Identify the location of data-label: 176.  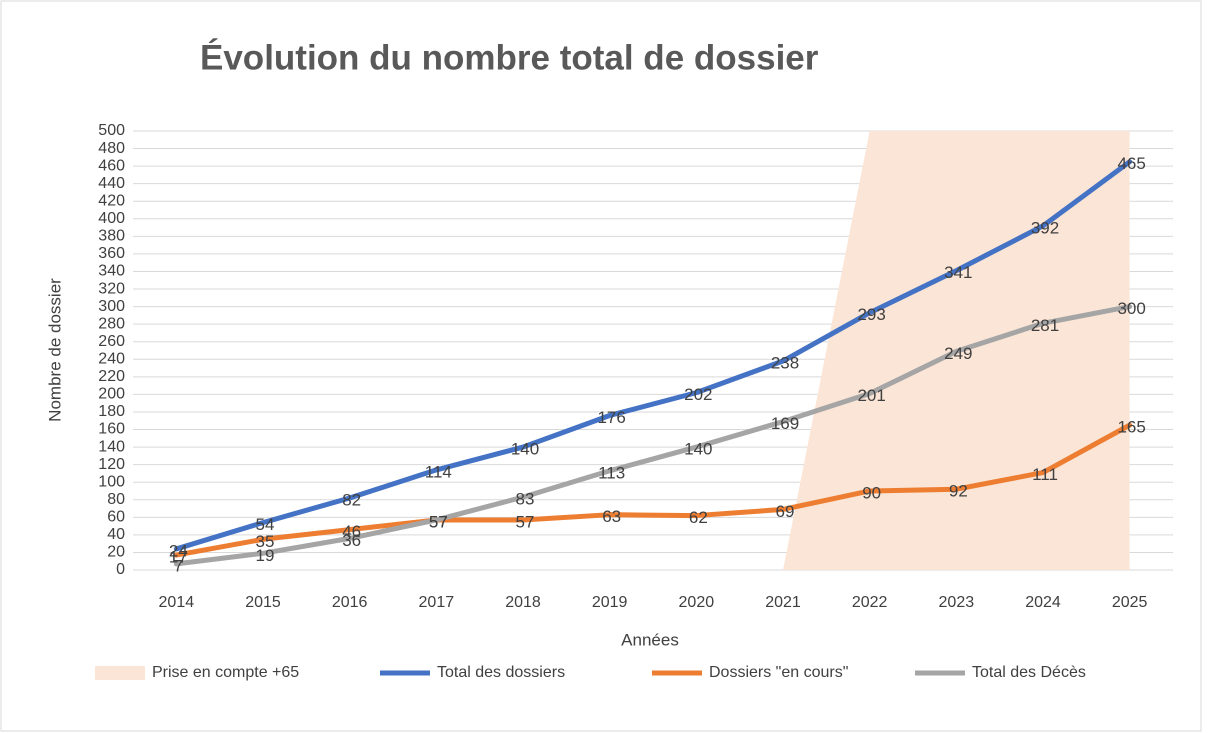
(611, 417).